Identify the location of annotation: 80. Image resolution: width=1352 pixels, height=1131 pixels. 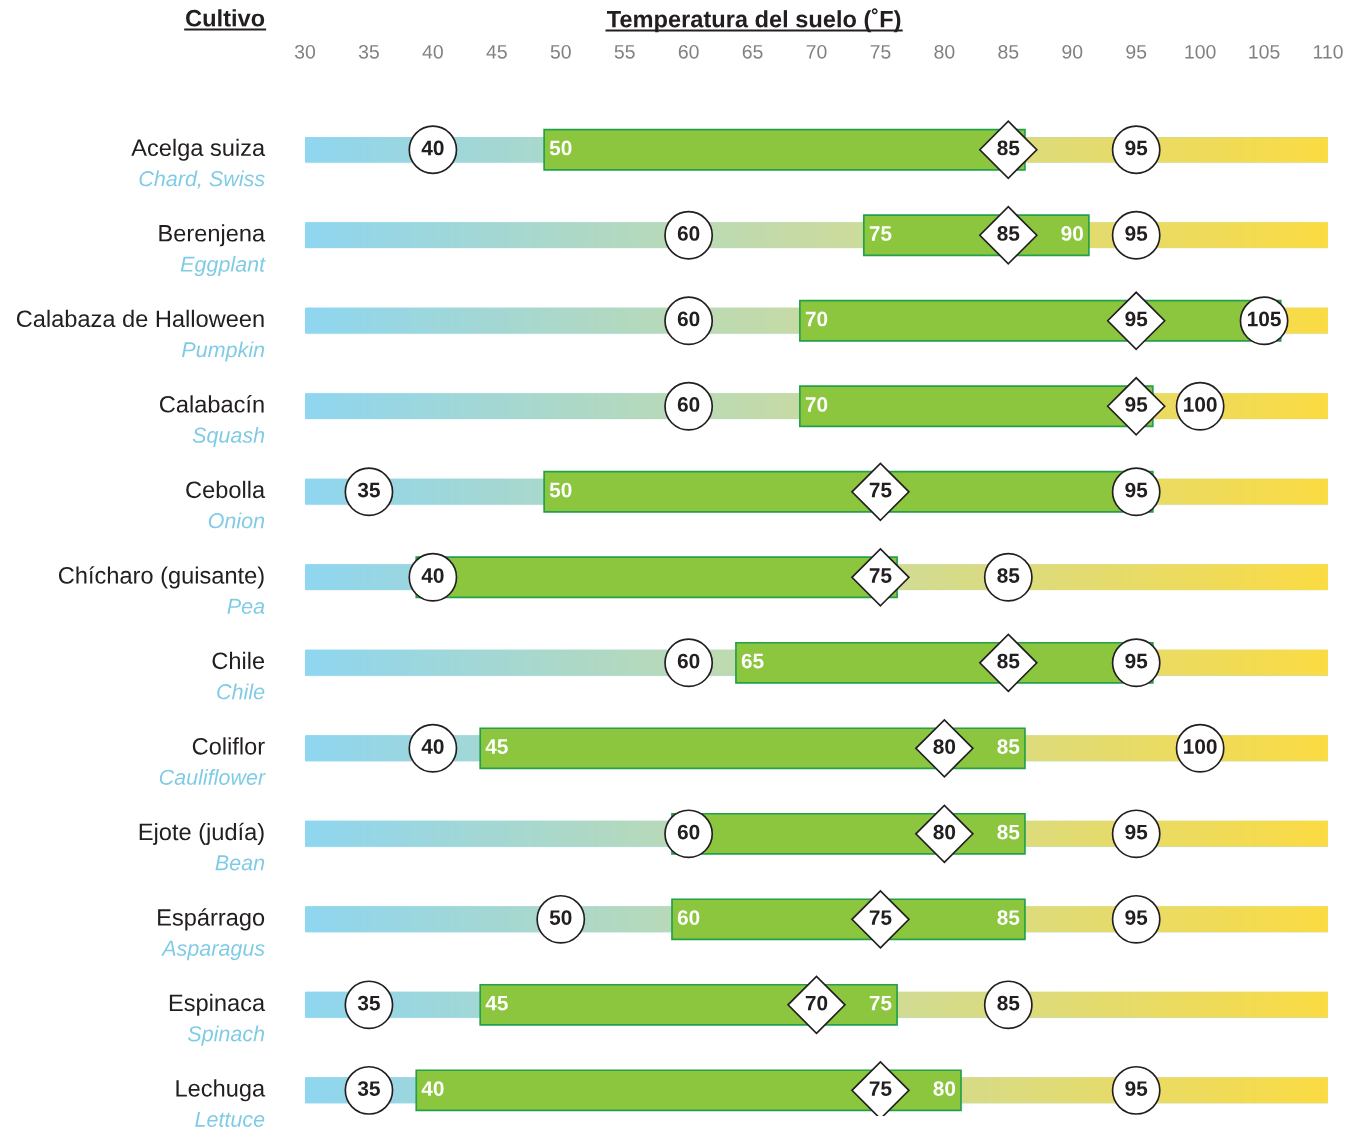
(944, 1088).